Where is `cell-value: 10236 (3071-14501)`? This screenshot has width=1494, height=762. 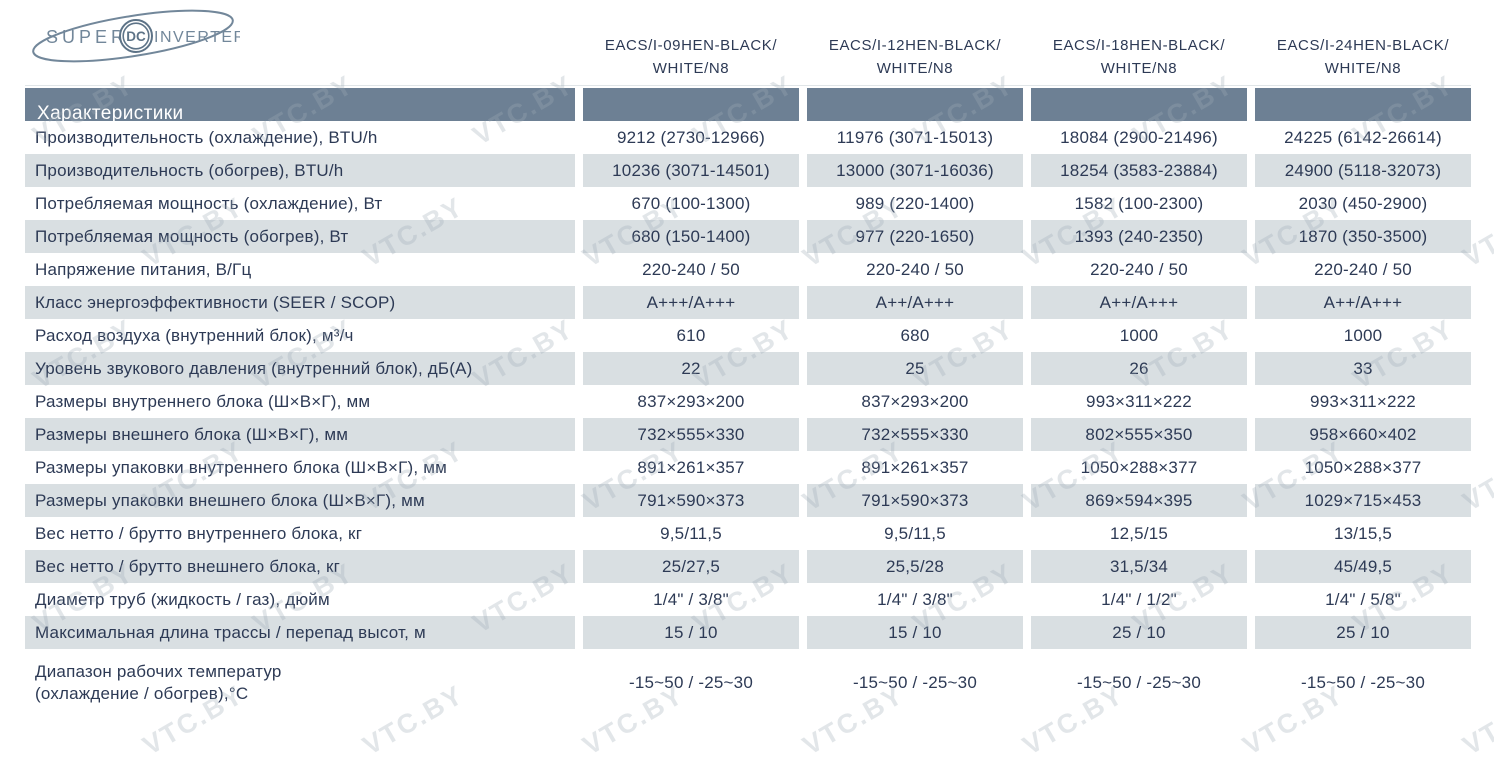 cell-value: 10236 (3071-14501) is located at coordinates (691, 170).